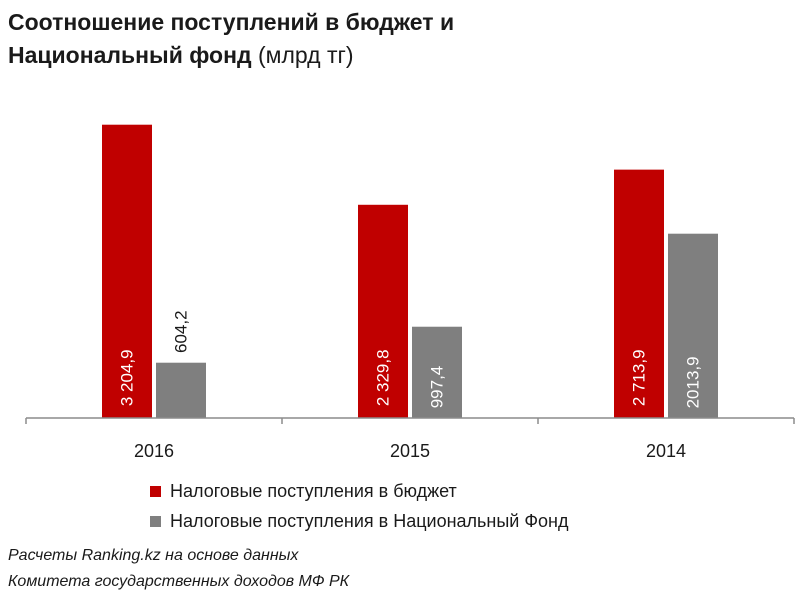  Describe the element at coordinates (410, 439) in the screenshot. I see `x-axis: 2016 2015 2014` at that location.